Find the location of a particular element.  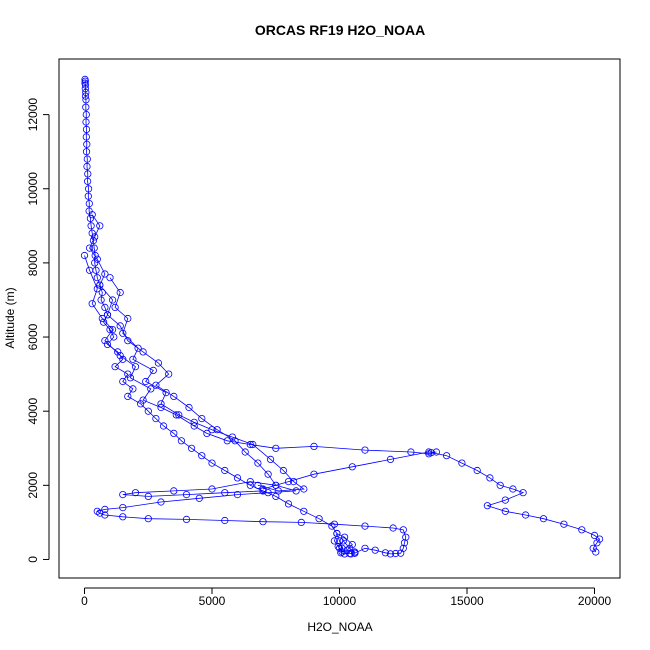

y-axis-label: Altitude (m) is located at coordinates (10, 317).